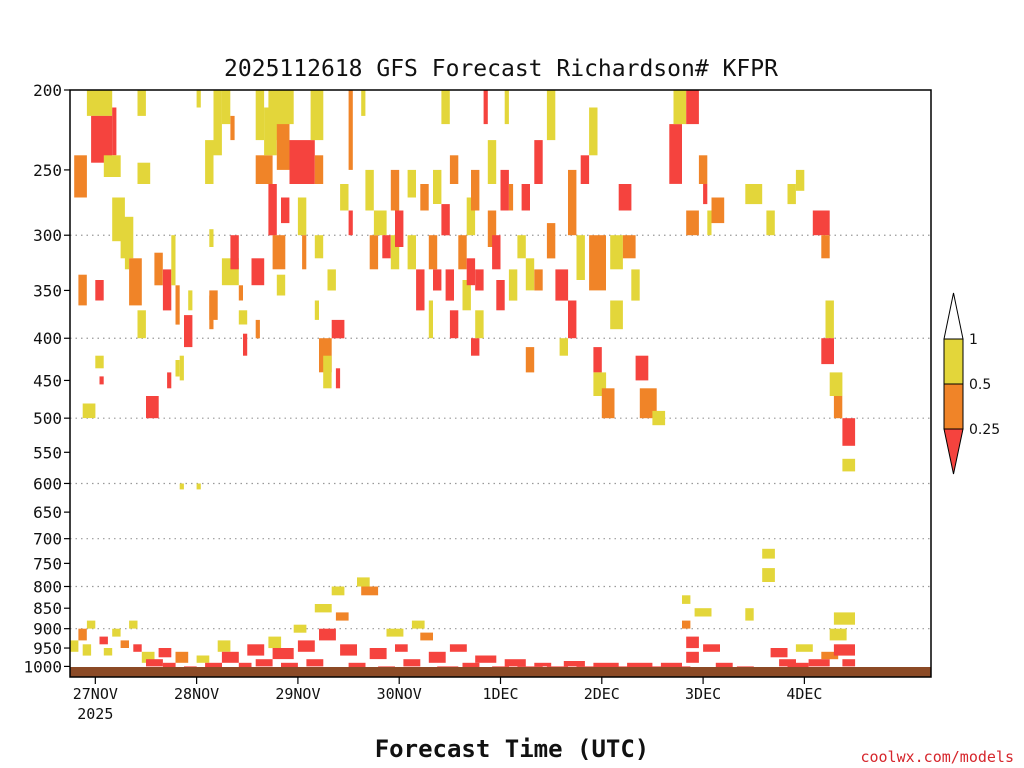 The height and width of the screenshot is (768, 1024). Describe the element at coordinates (602, 694) in the screenshot. I see `x-tick-label: 2DEC` at that location.